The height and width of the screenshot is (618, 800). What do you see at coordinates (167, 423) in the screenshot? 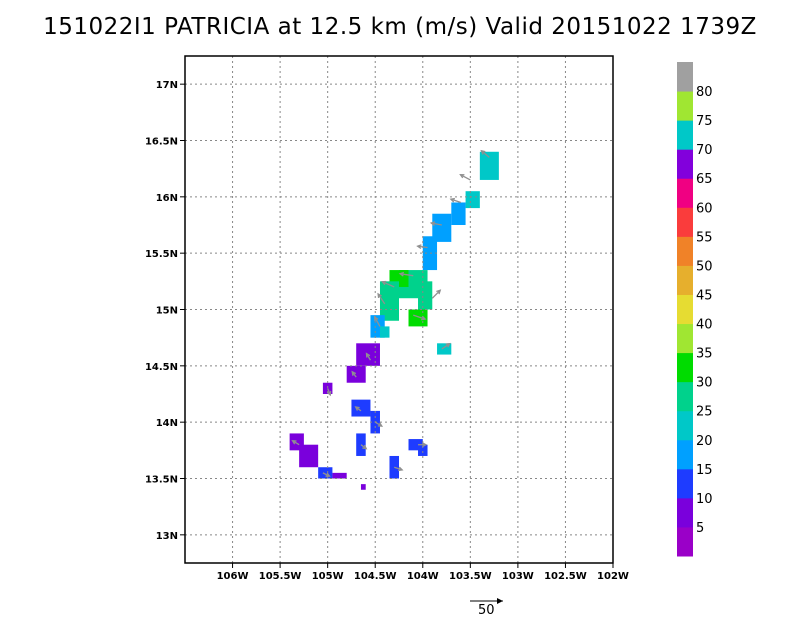
I see `y-tick-label: 14N` at bounding box center [167, 423].